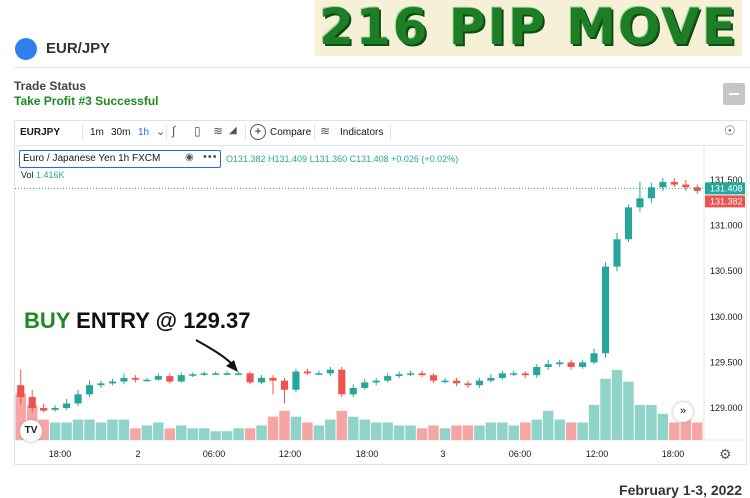  I want to click on interval-1h: 1h, so click(144, 132).